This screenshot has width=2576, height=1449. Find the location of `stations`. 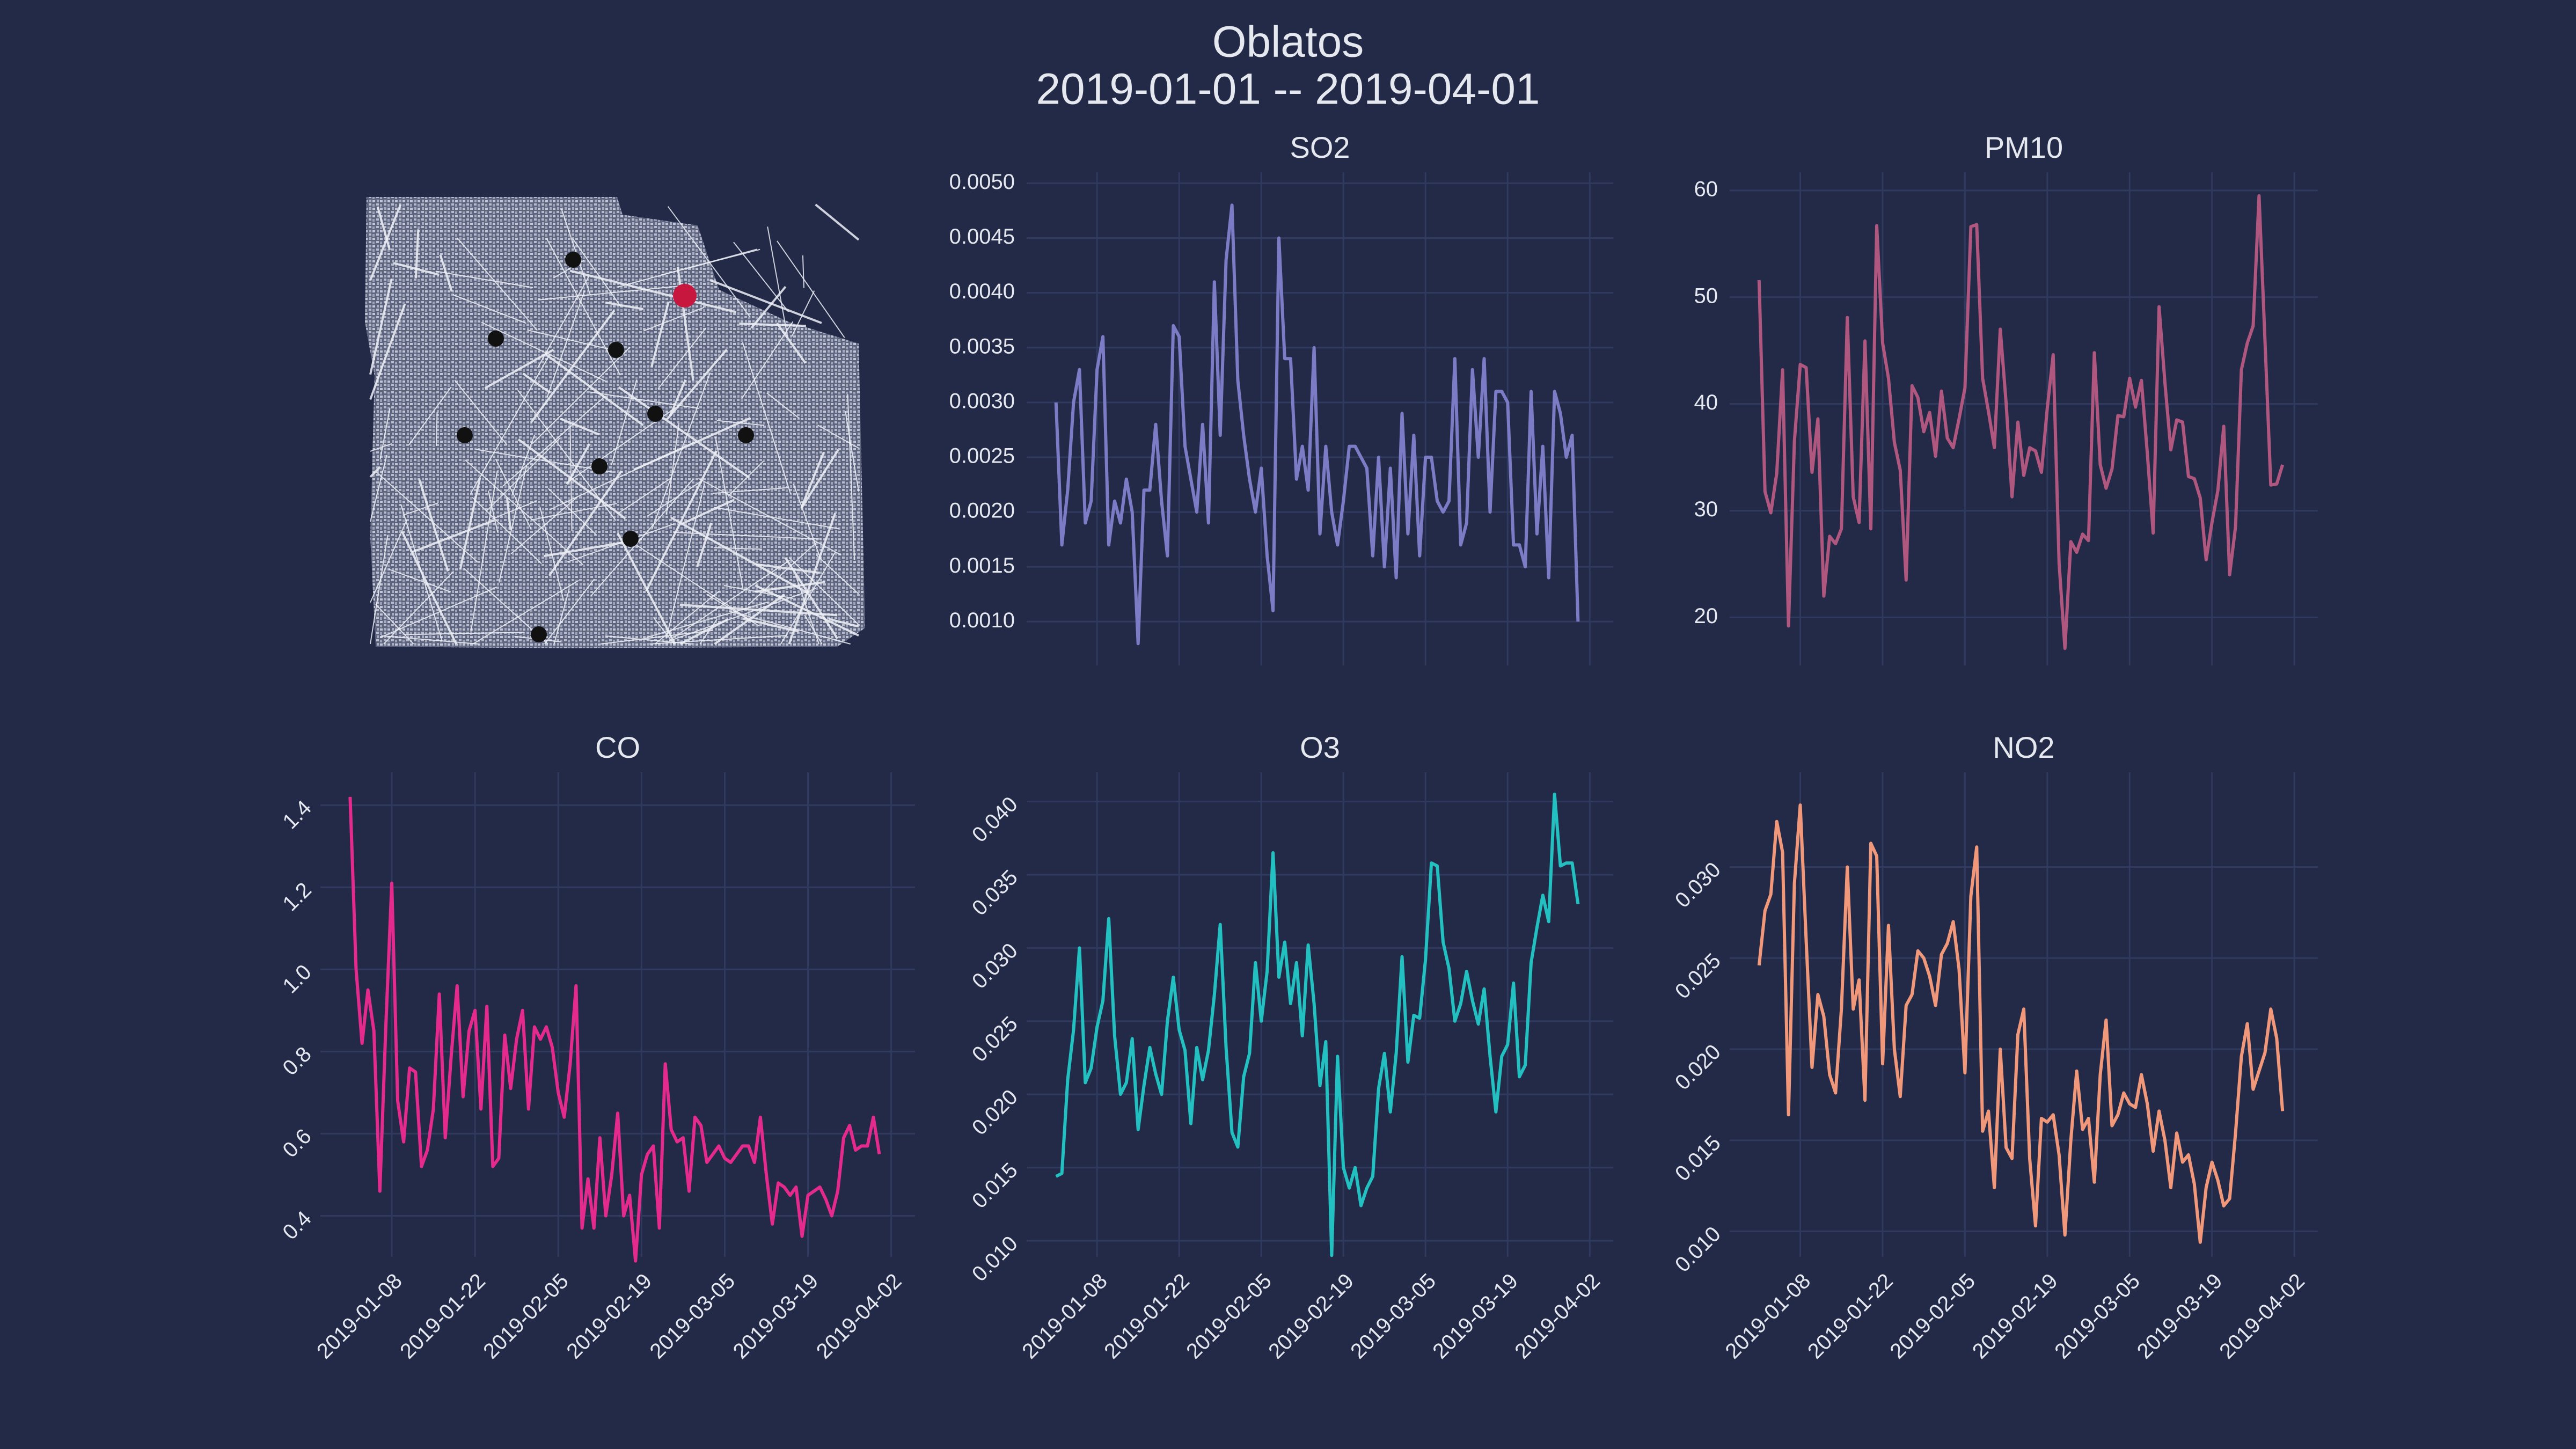

stations is located at coordinates (605, 447).